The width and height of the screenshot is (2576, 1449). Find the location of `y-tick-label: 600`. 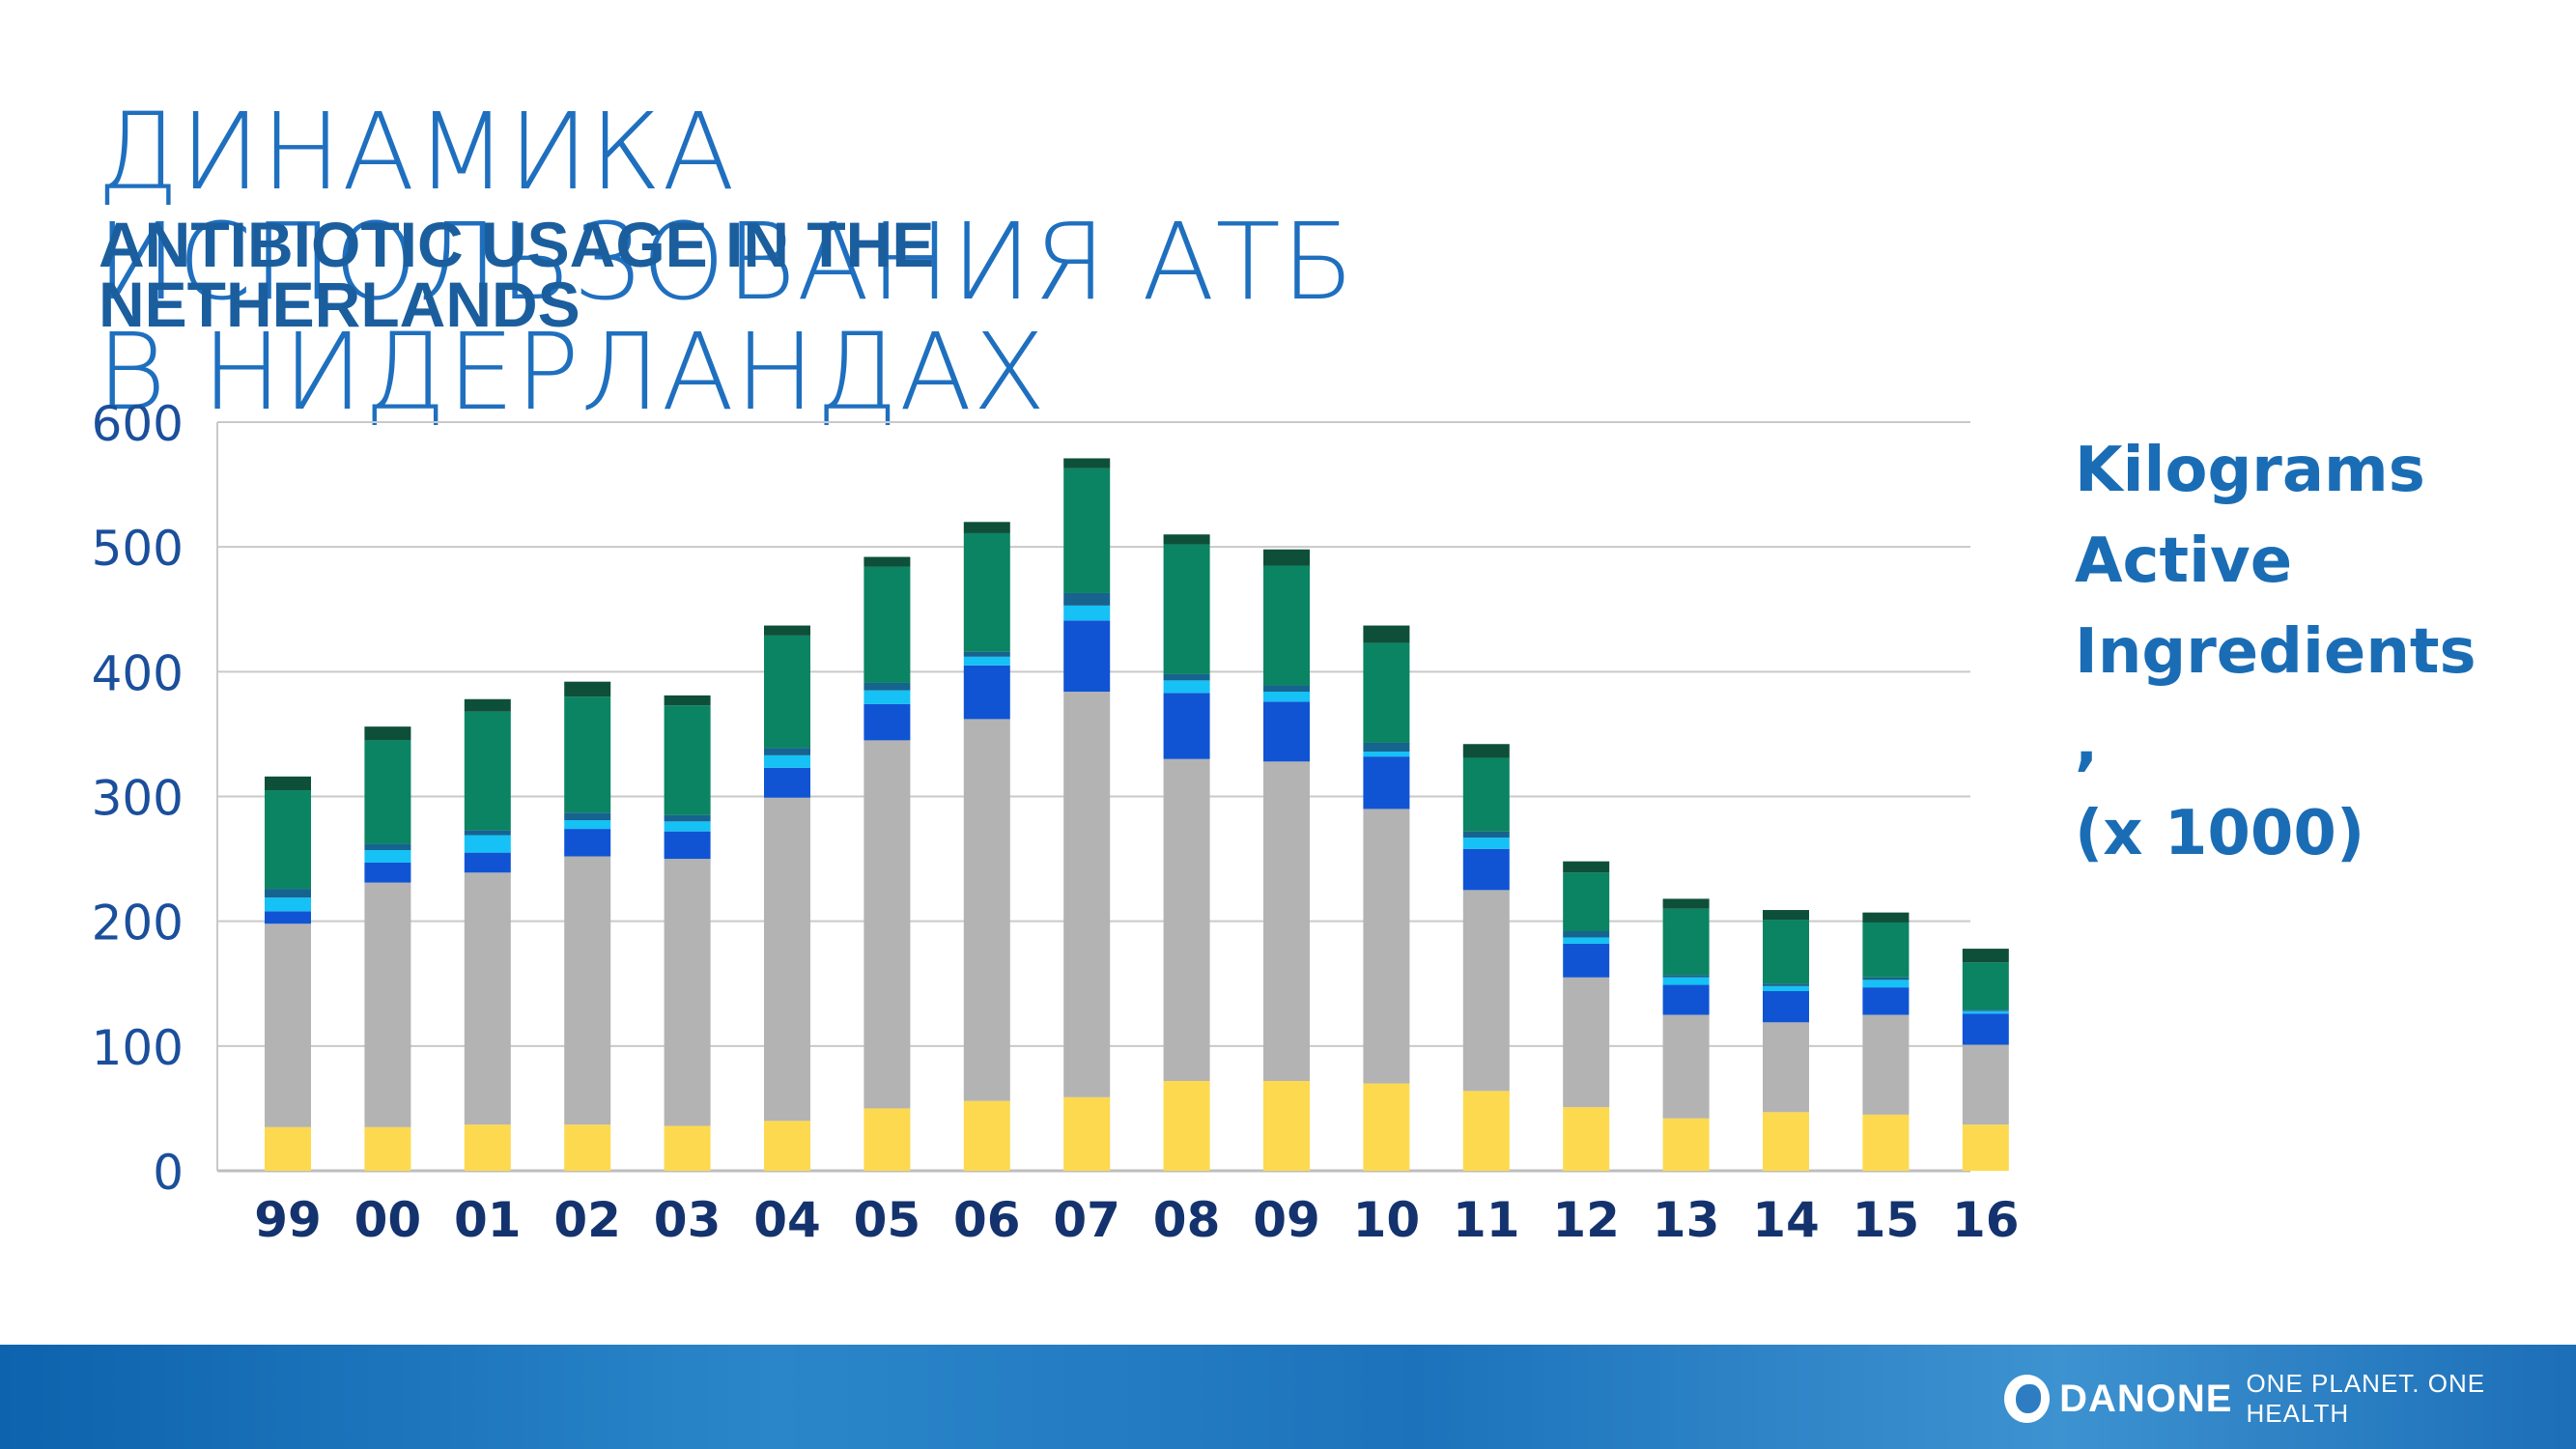

y-tick-label: 600 is located at coordinates (138, 424).